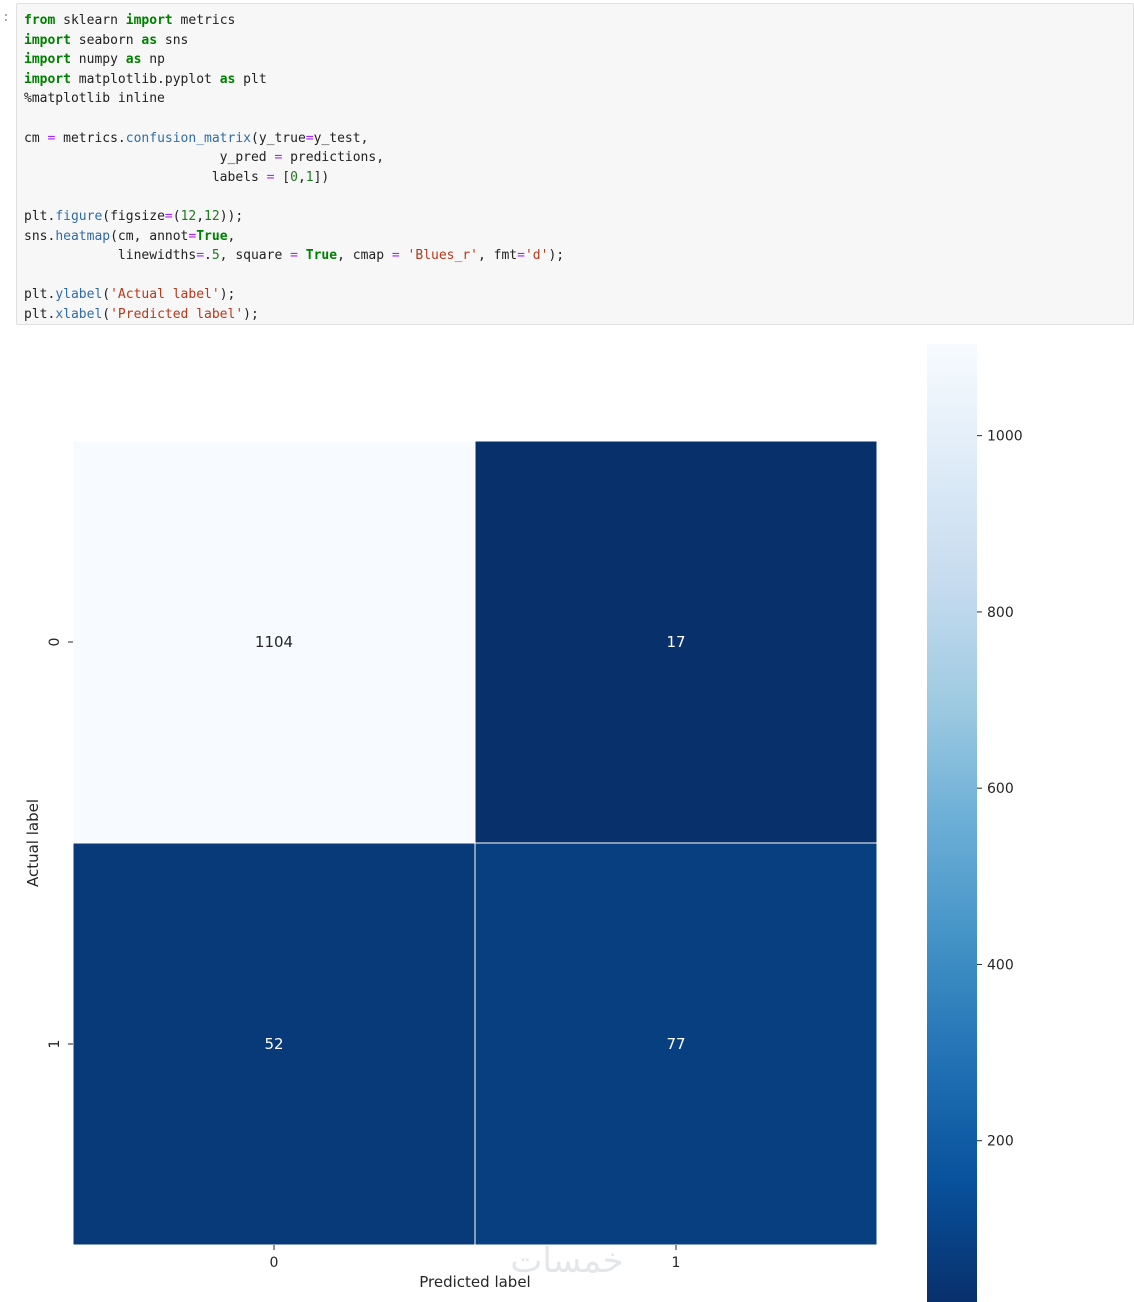  Describe the element at coordinates (90, 138) in the screenshot. I see `code-token: metrics.` at that location.